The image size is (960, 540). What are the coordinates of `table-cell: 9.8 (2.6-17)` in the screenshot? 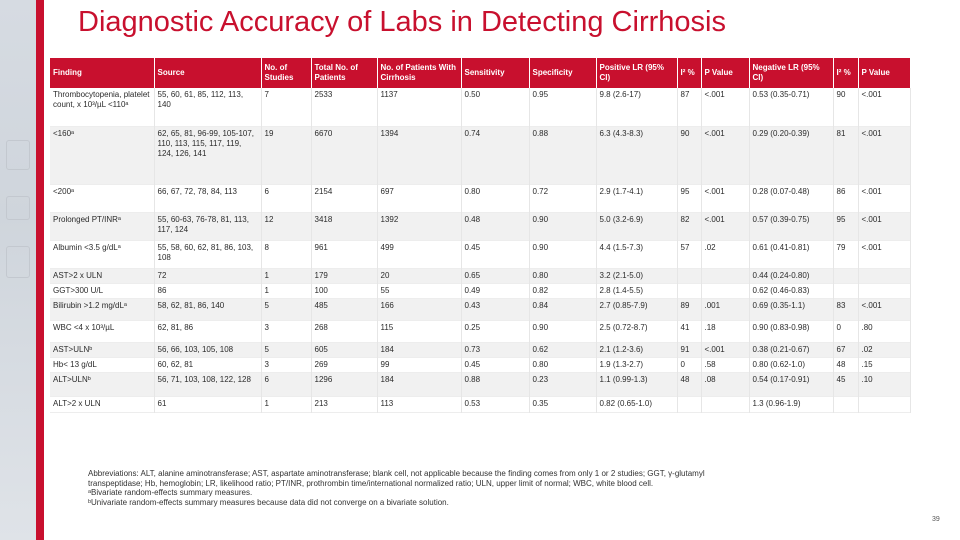 It's located at (637, 107).